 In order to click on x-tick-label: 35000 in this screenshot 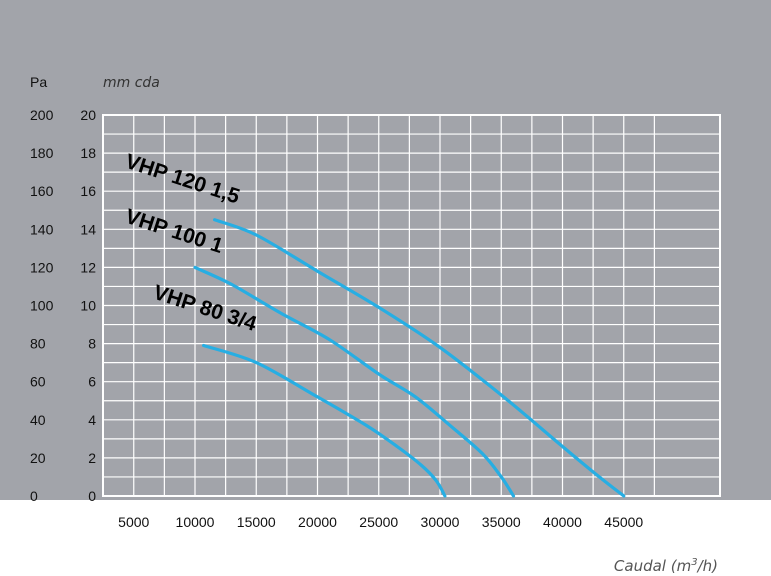, I will do `click(501, 522)`.